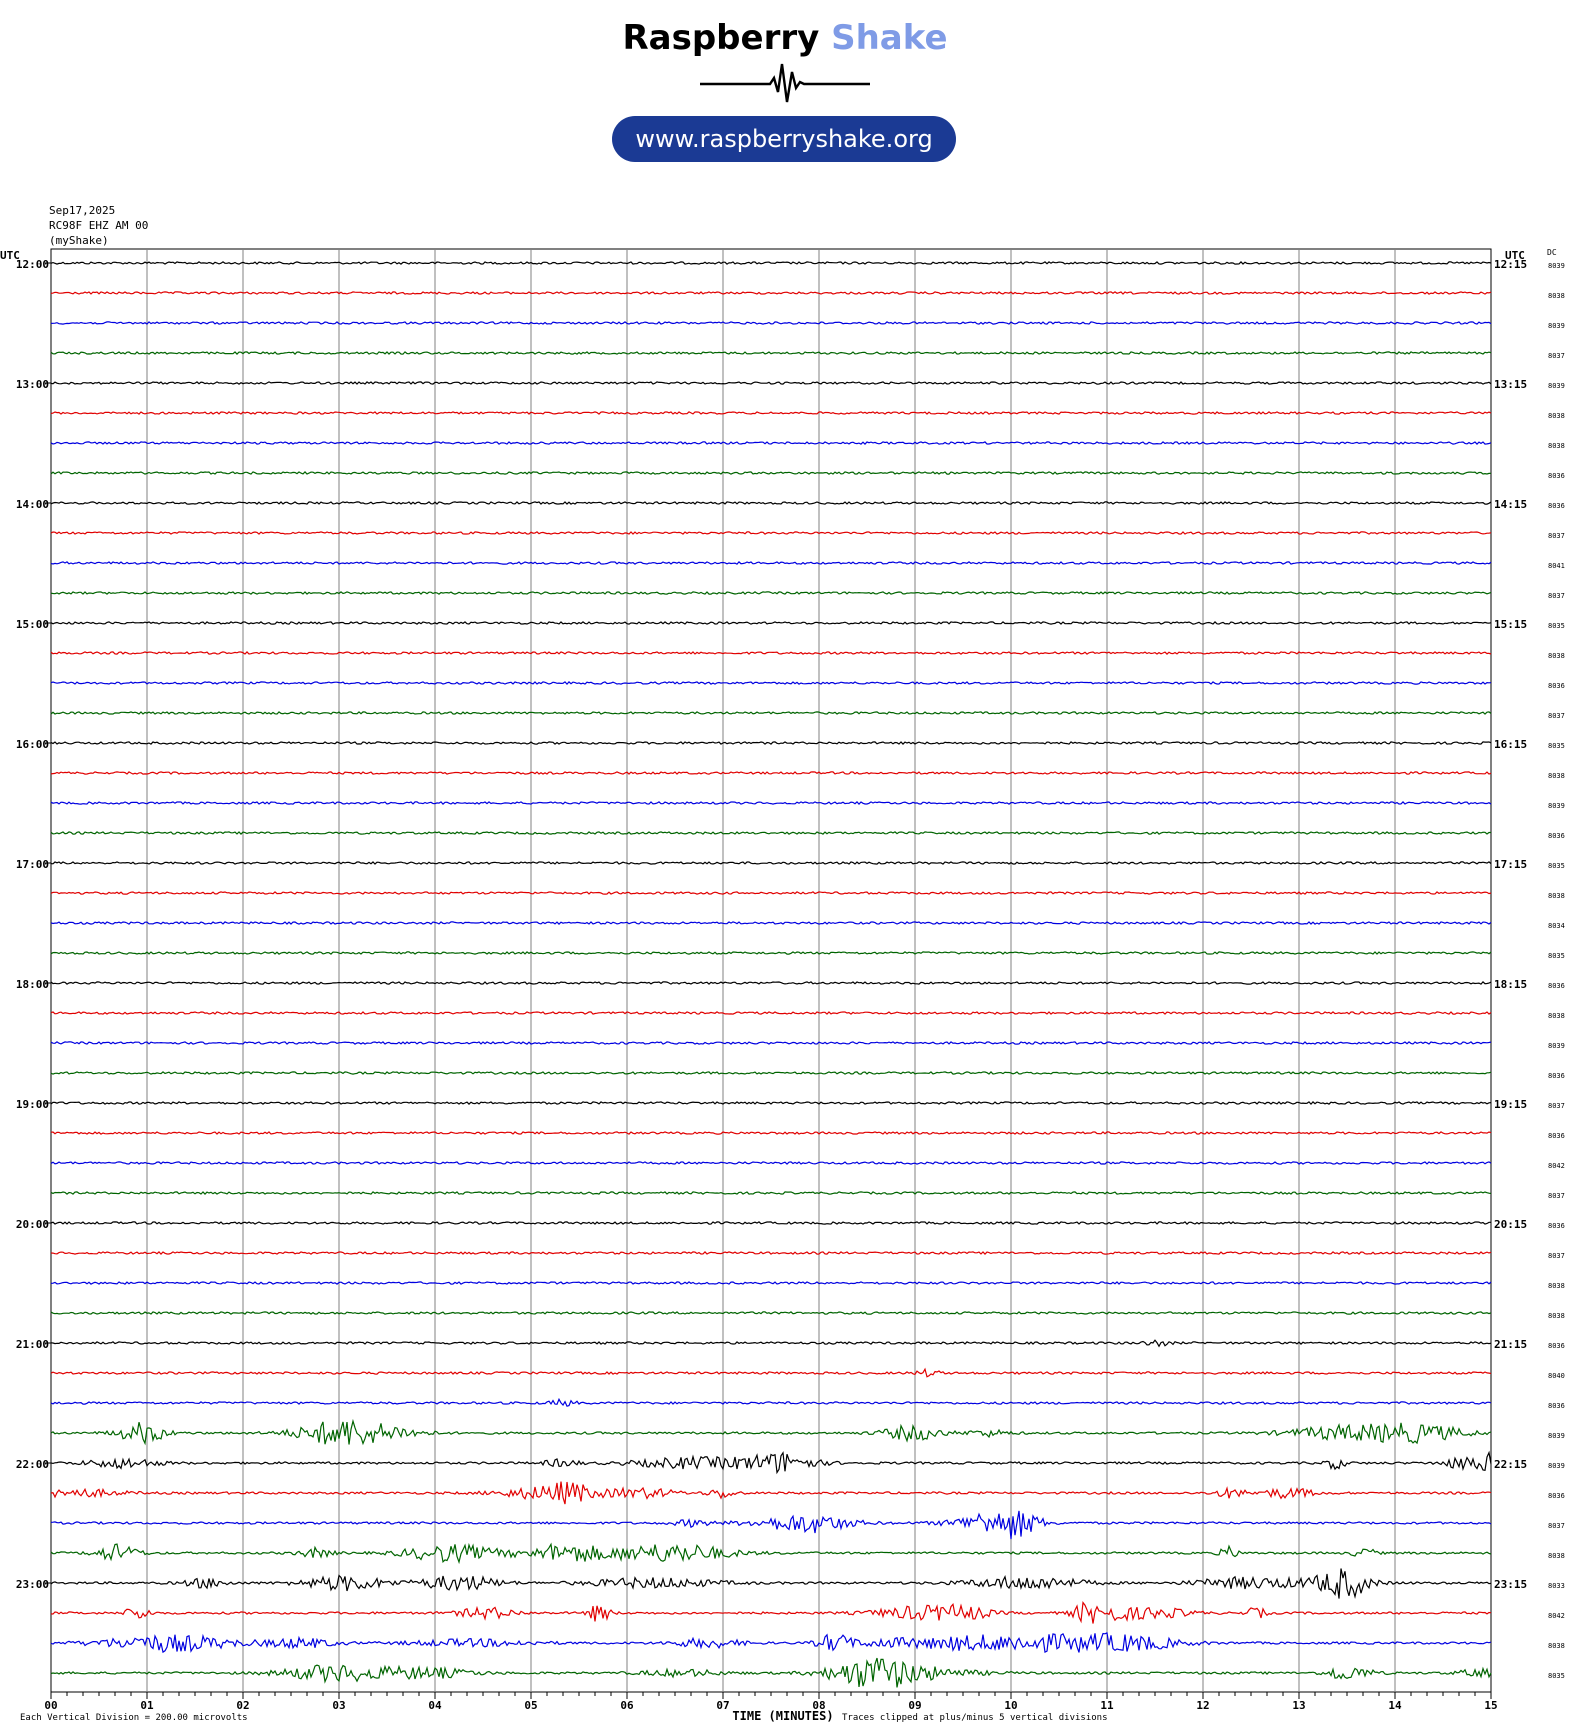 This screenshot has height=1732, width=1570. Describe the element at coordinates (785, 90) in the screenshot. I see `raspberry-shake-banner: Raspberry Shake www.raspberryshake.org` at that location.